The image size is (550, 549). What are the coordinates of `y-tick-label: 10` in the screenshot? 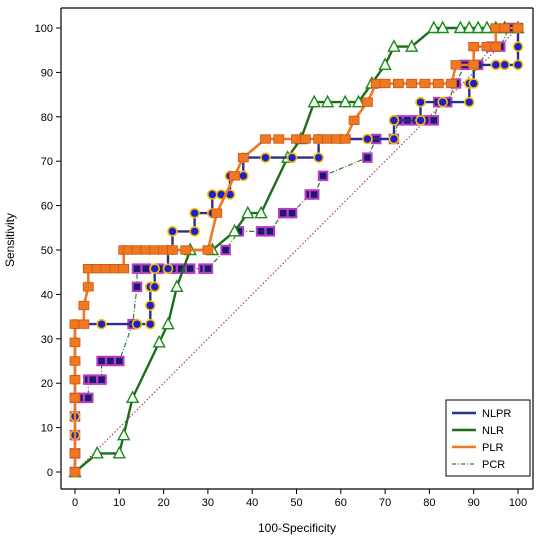 It's located at (47, 429).